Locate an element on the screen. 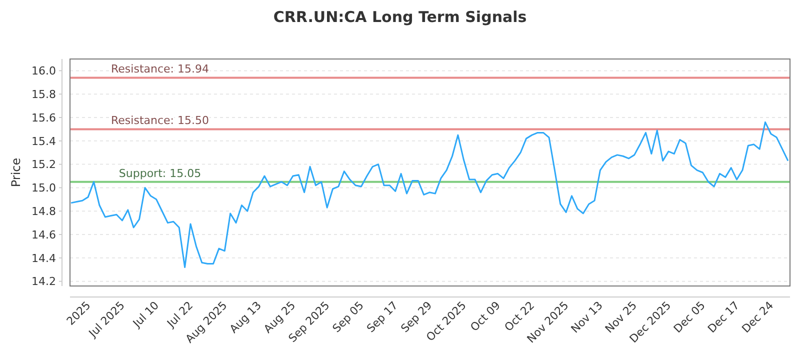 The height and width of the screenshot is (350, 800). y-tick-label: 15.8 is located at coordinates (44, 94).